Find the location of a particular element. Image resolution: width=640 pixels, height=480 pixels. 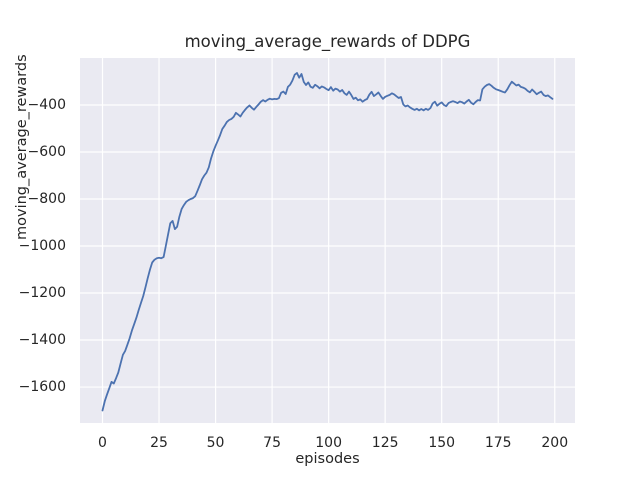

x-tick-label: 50 is located at coordinates (215, 443).